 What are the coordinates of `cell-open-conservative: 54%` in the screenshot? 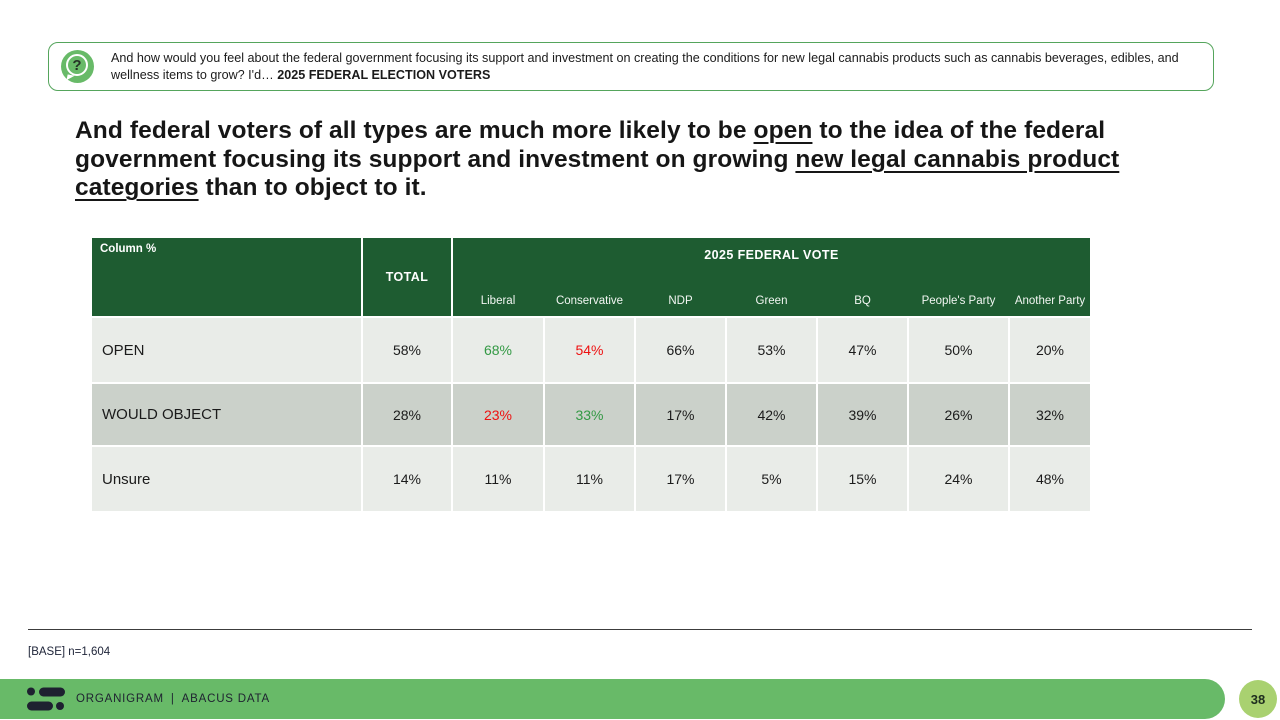 It's located at (589, 350).